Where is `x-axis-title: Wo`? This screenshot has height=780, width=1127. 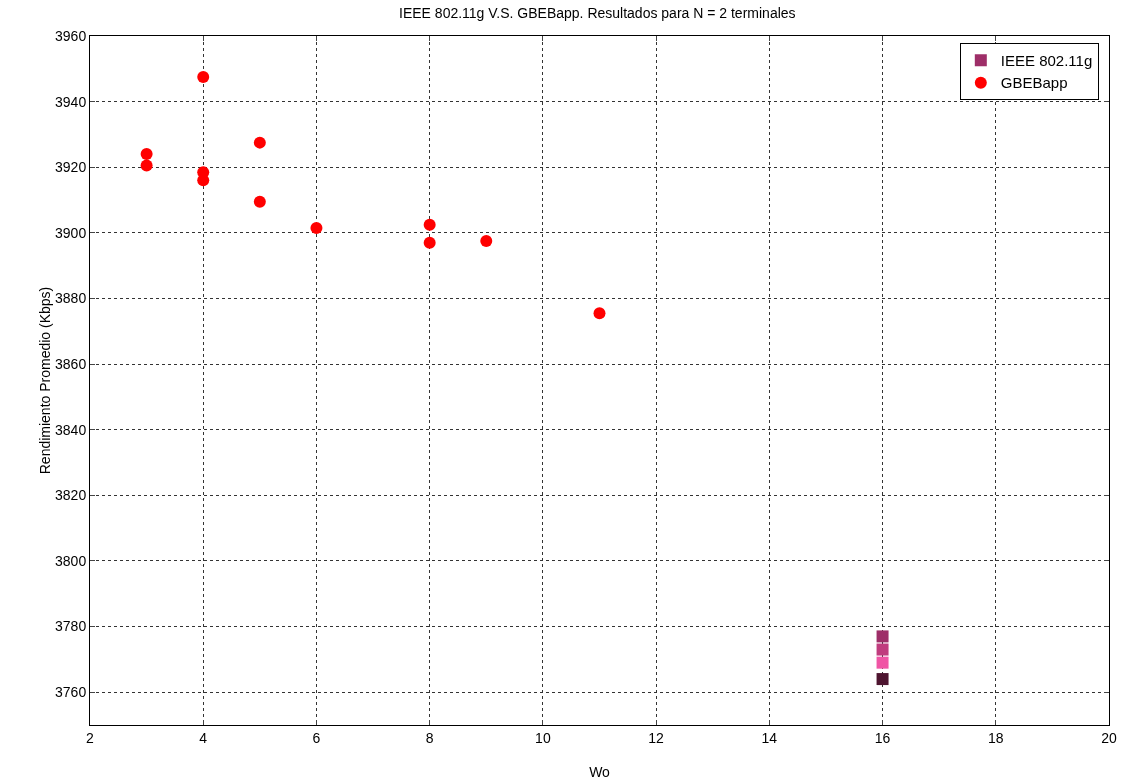 x-axis-title: Wo is located at coordinates (600, 772).